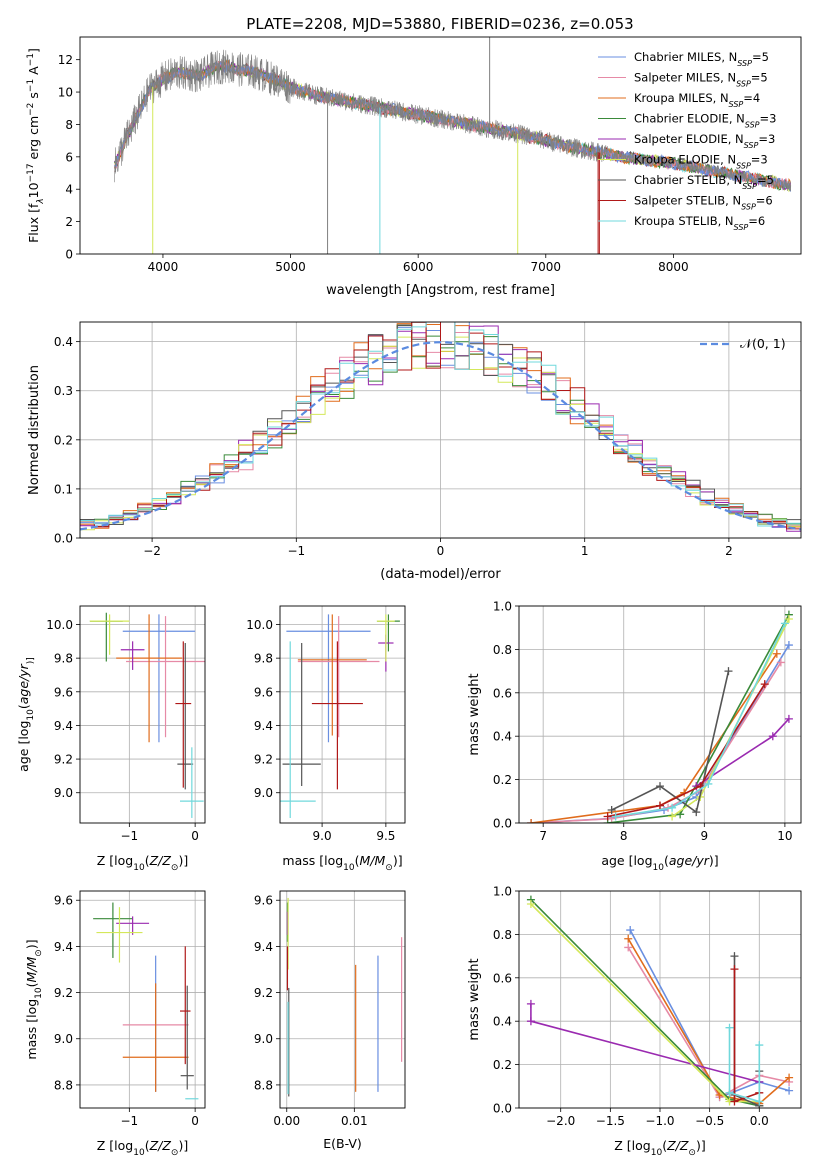 This screenshot has height=1170, width=819. What do you see at coordinates (65, 60) in the screenshot?
I see `y-tick-label: 12` at bounding box center [65, 60].